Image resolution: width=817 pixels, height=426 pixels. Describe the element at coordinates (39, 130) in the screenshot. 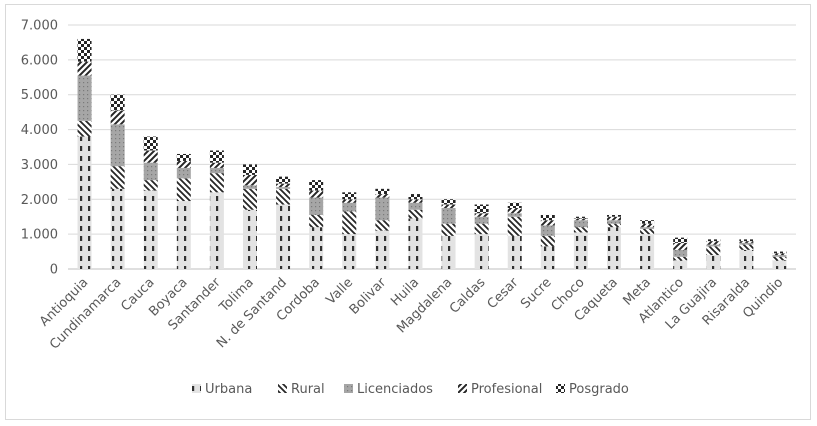

I see `y-tick-label: 4.000` at that location.